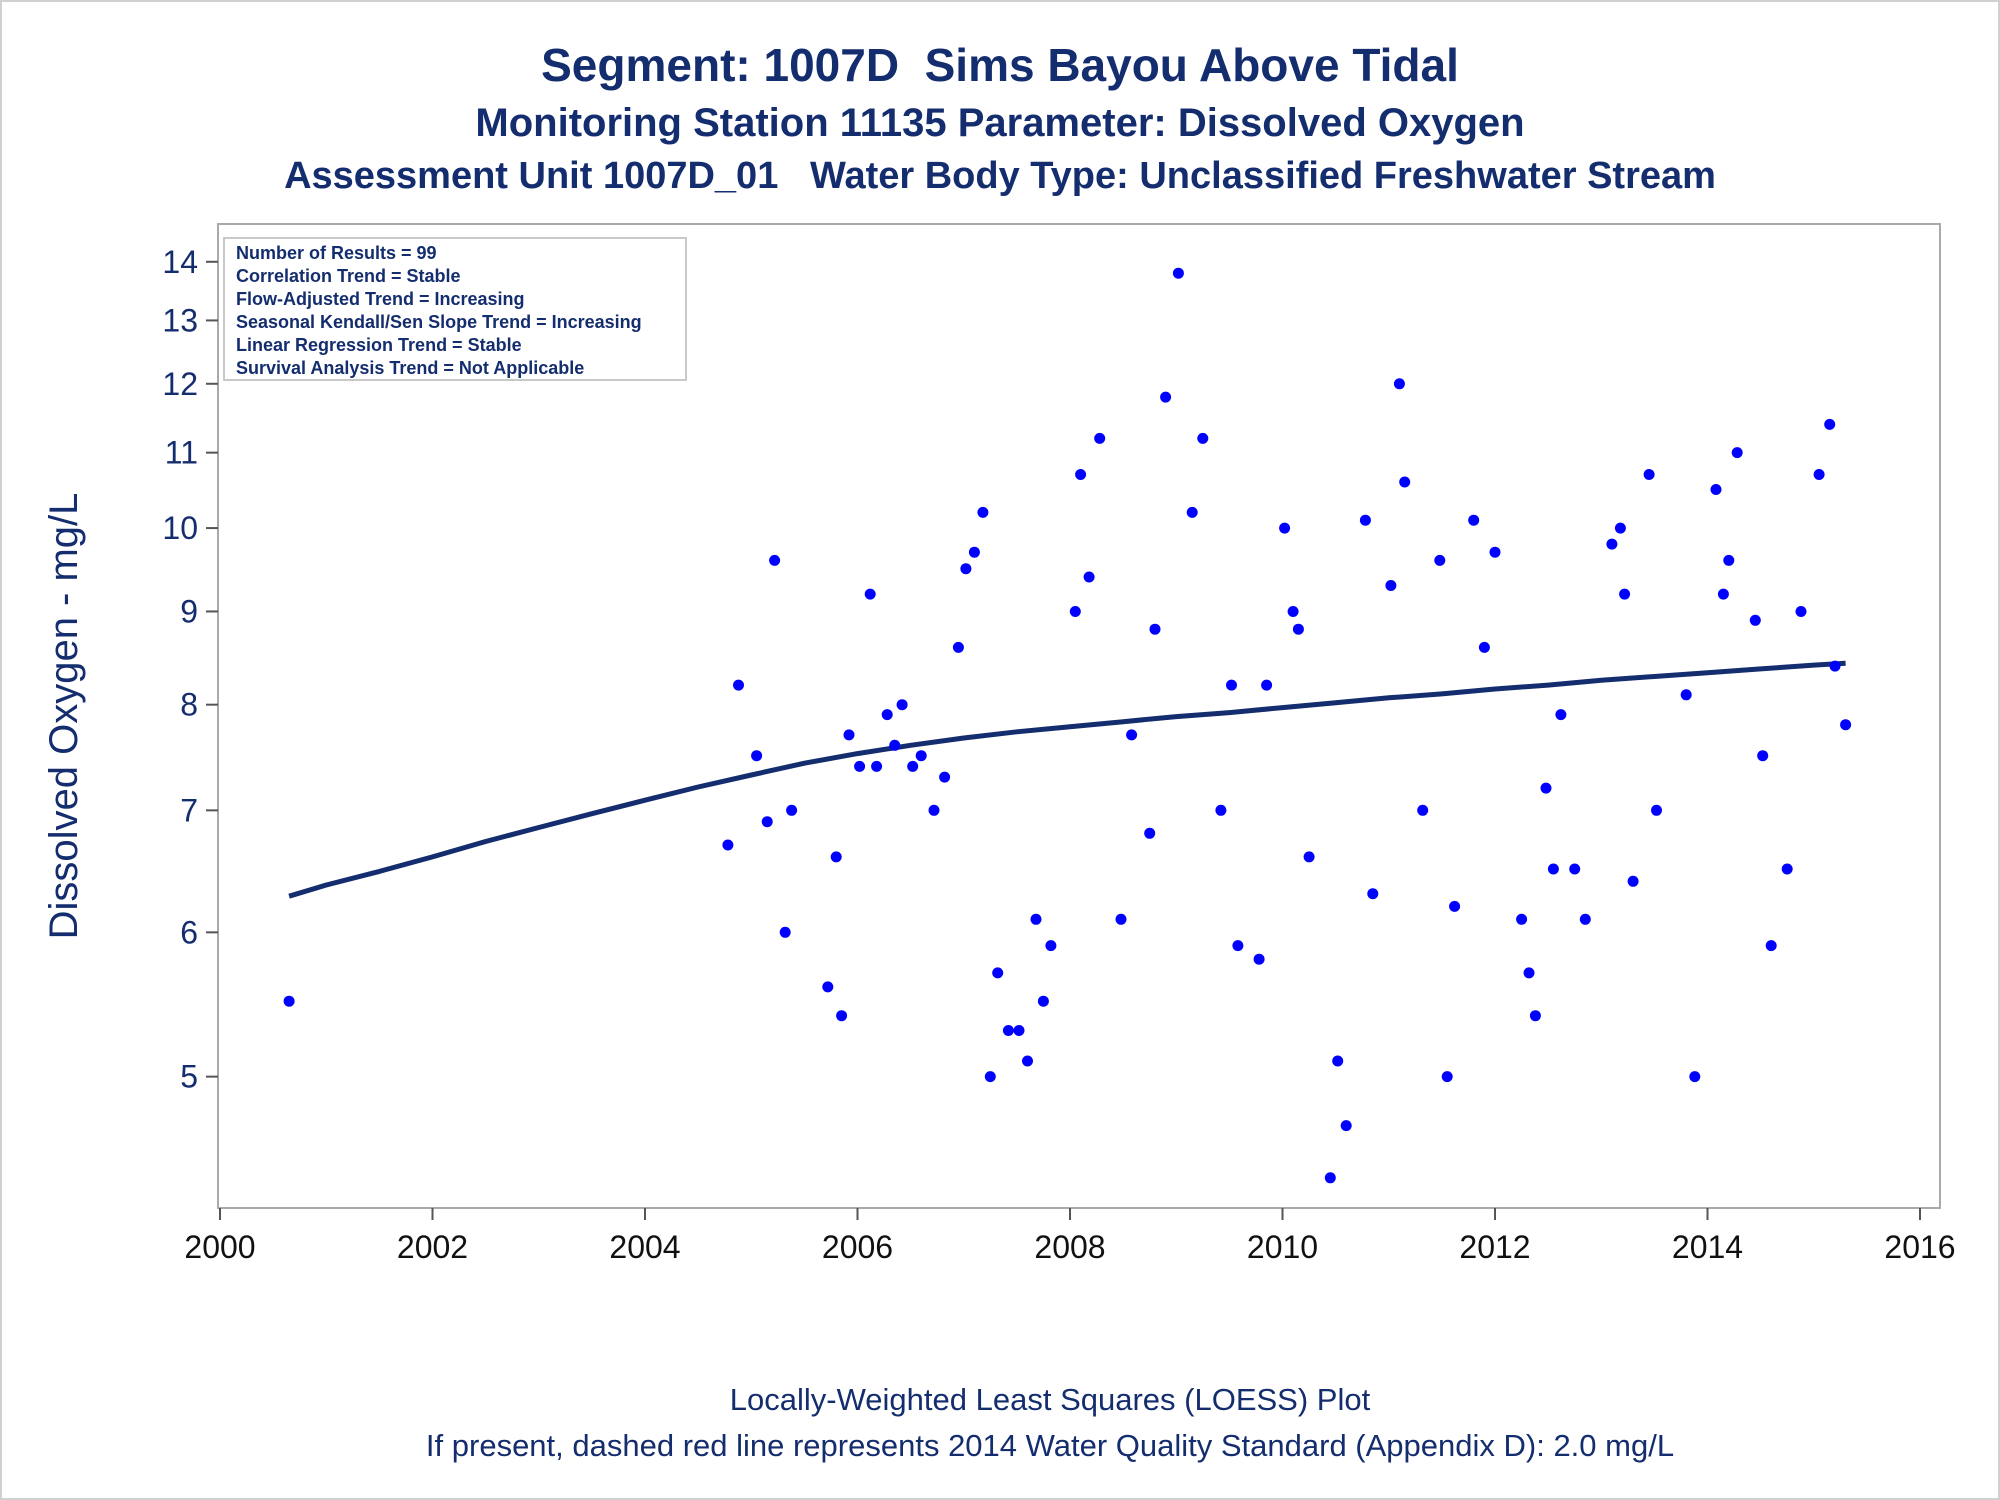  I want to click on x-tick-label: 2014, so click(1707, 1247).